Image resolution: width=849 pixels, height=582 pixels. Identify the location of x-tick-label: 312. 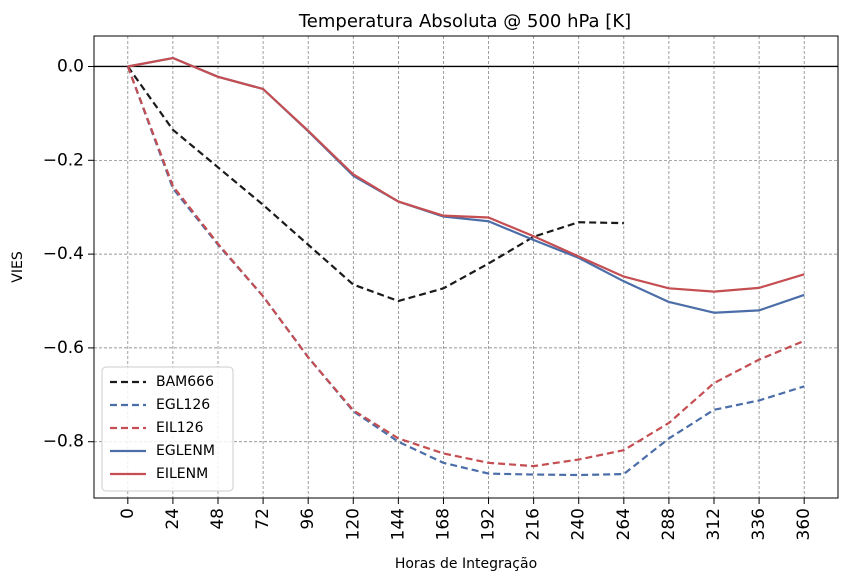
(714, 524).